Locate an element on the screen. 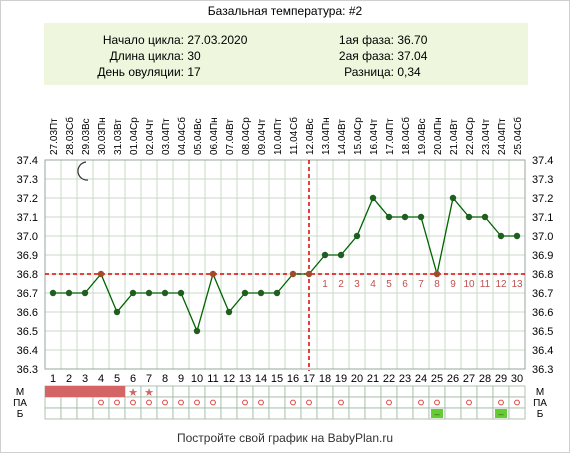 This screenshot has width=570, height=453. cycle-start-row: Начало цикла: 27.03.2020 is located at coordinates (161, 40).